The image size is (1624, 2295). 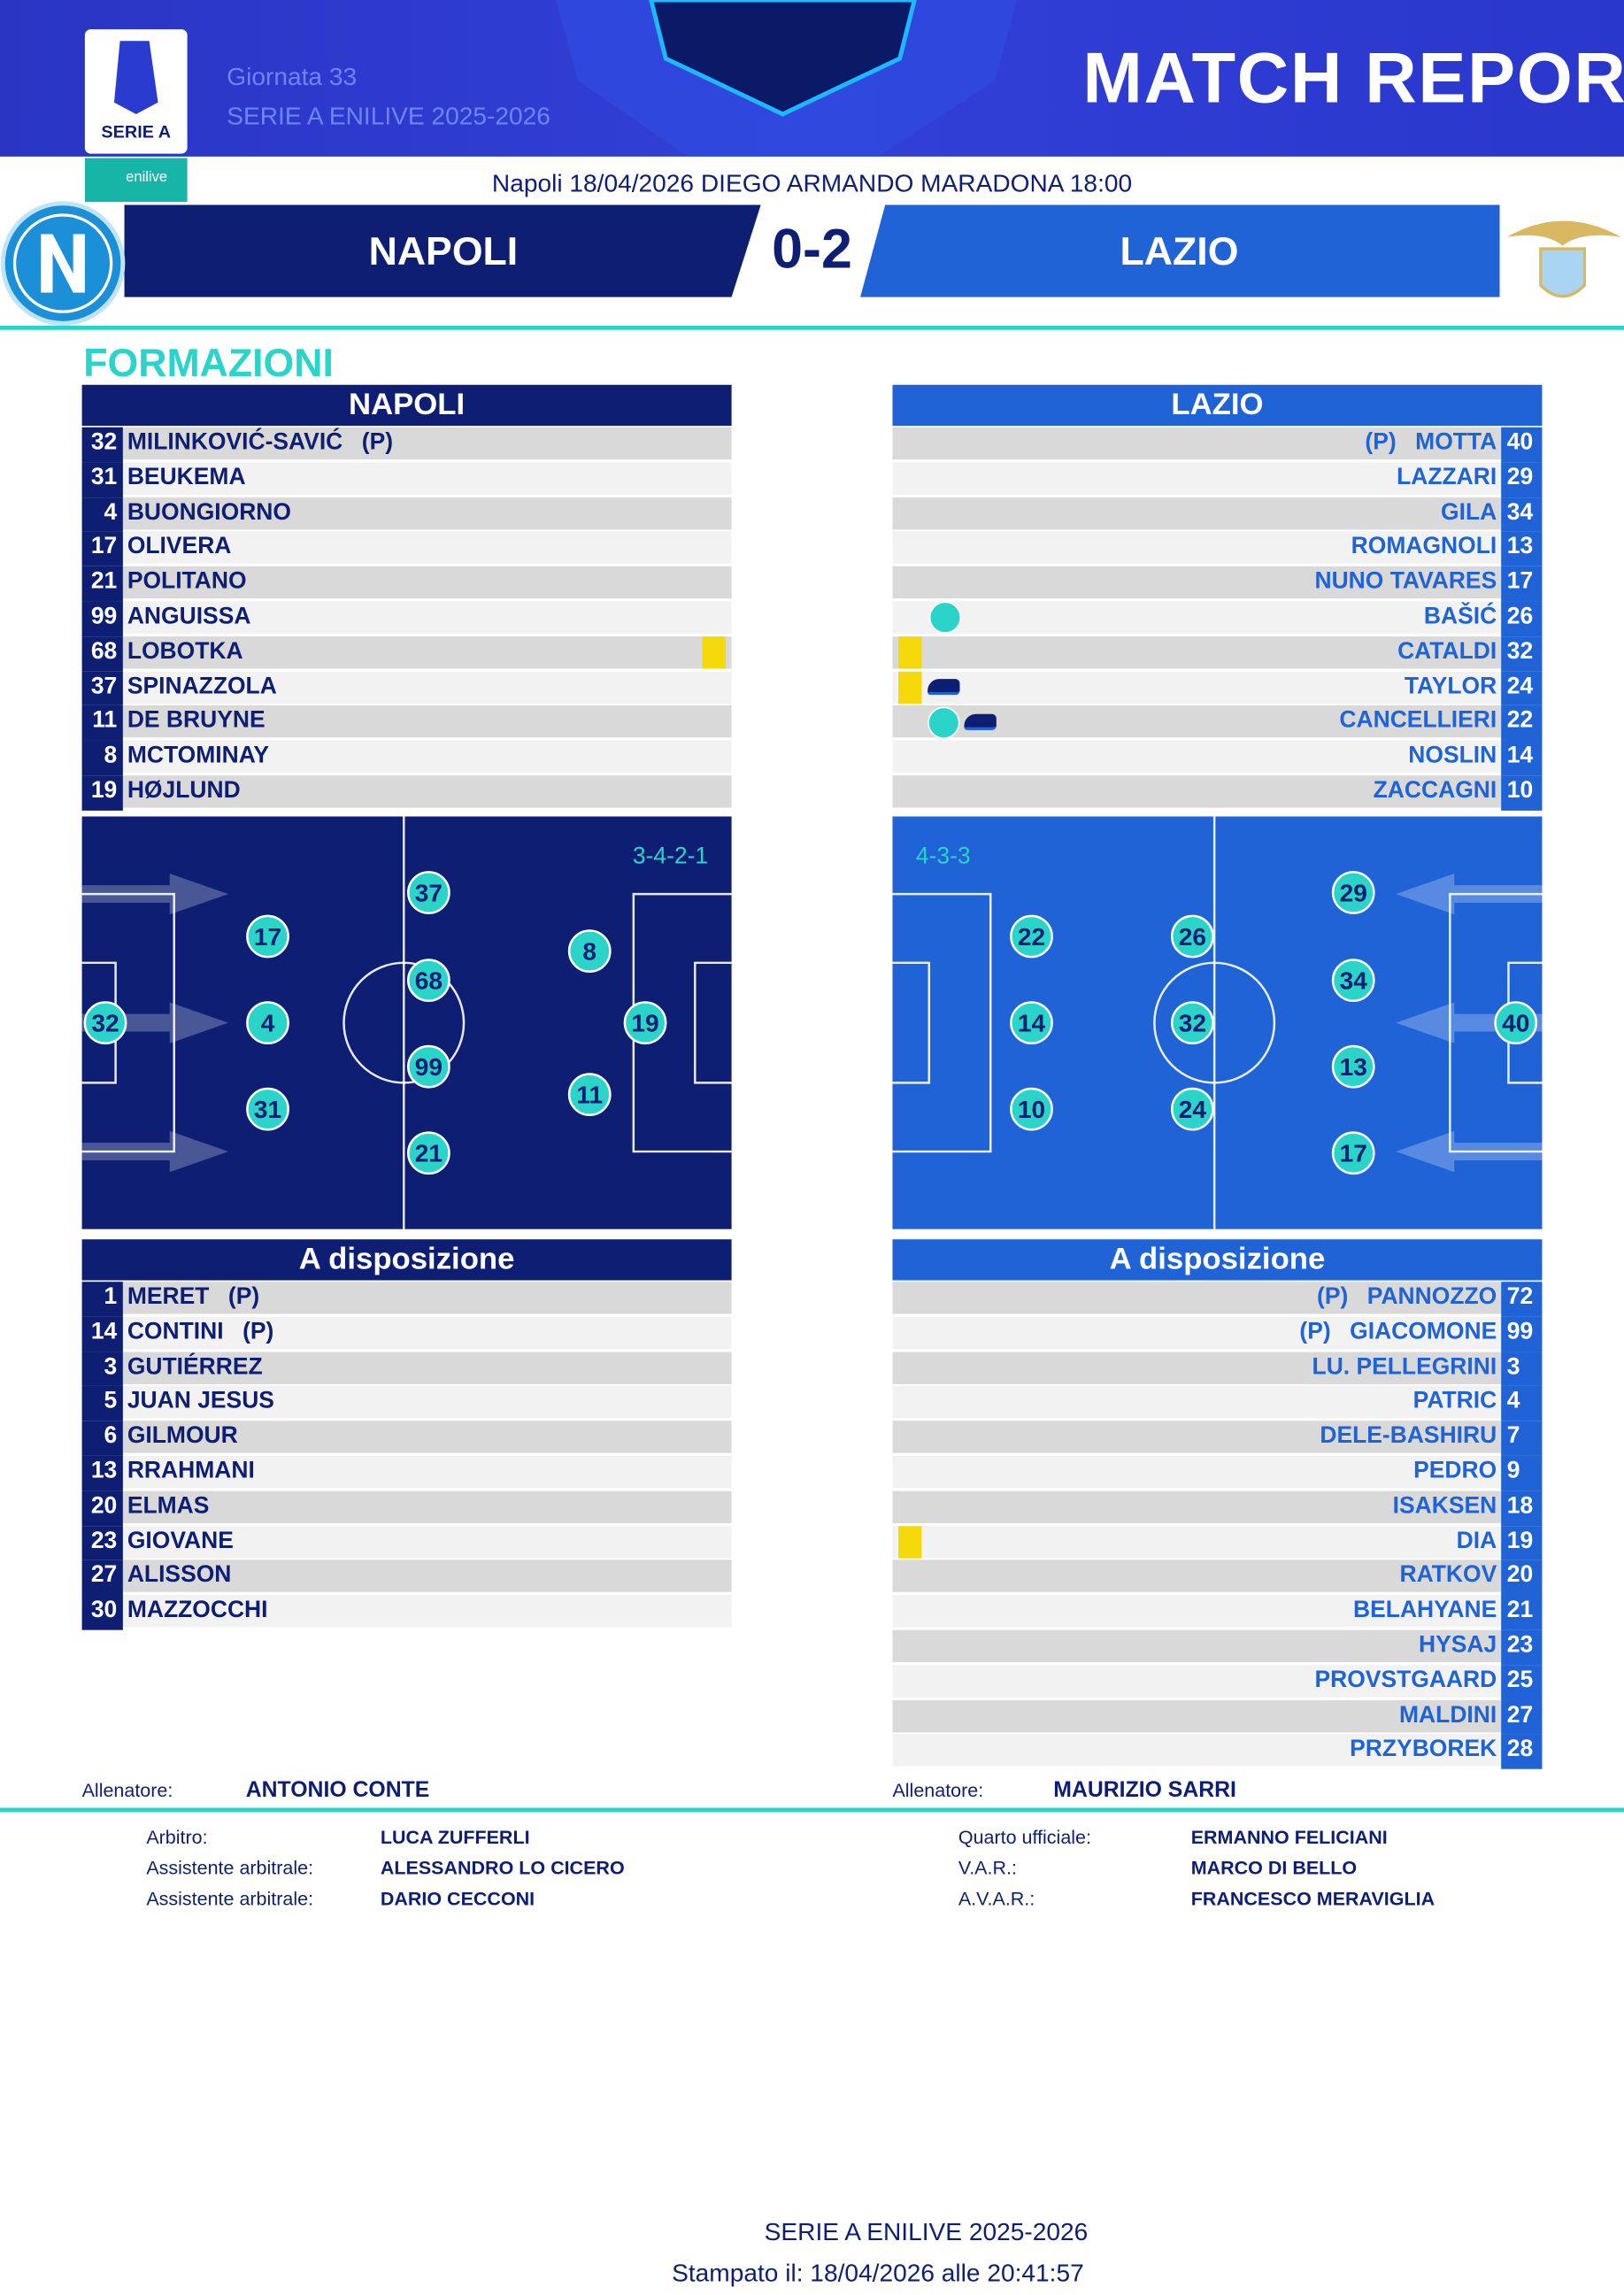 I want to click on player: ANGUISSA, so click(x=189, y=618).